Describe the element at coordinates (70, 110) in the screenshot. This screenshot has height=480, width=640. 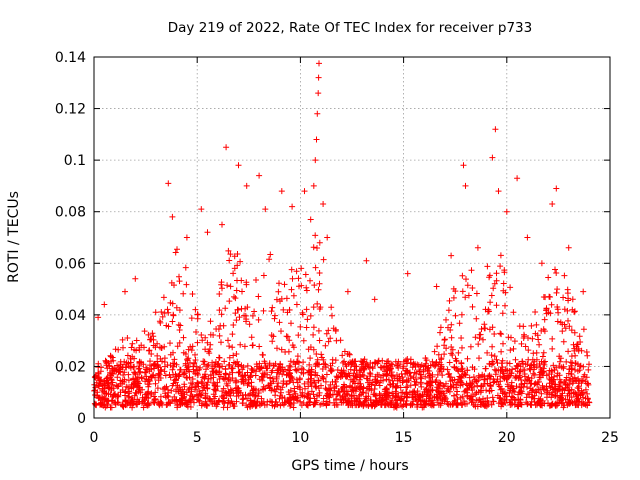
I see `y-tick-label: 0.12` at that location.